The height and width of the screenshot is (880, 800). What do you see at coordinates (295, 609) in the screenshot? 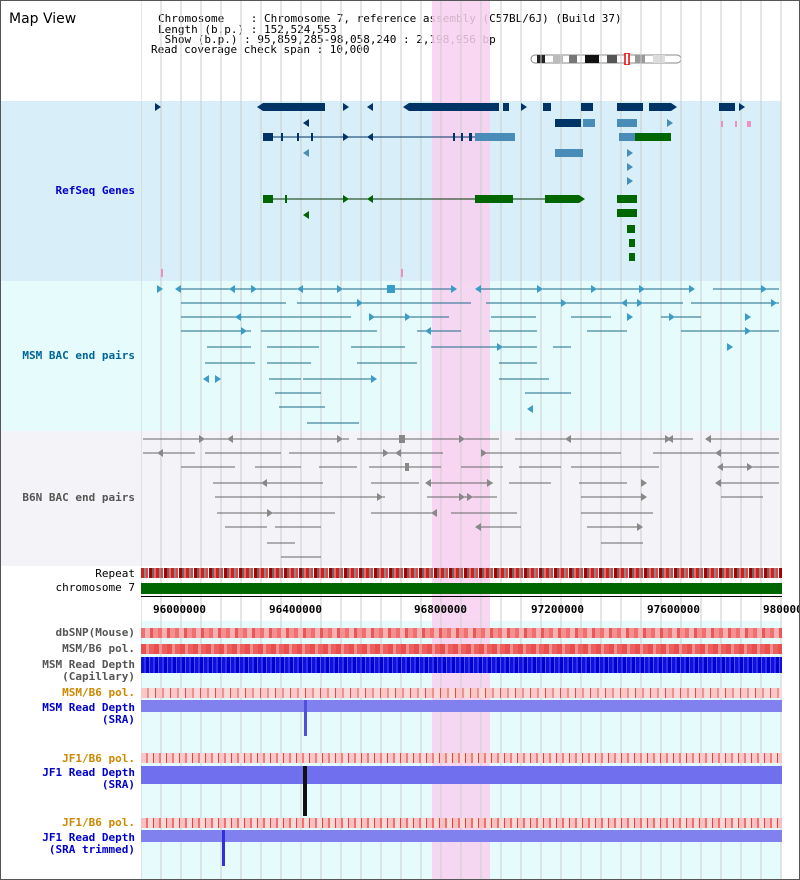
I see `axis-tick-label: 96400000` at bounding box center [295, 609].